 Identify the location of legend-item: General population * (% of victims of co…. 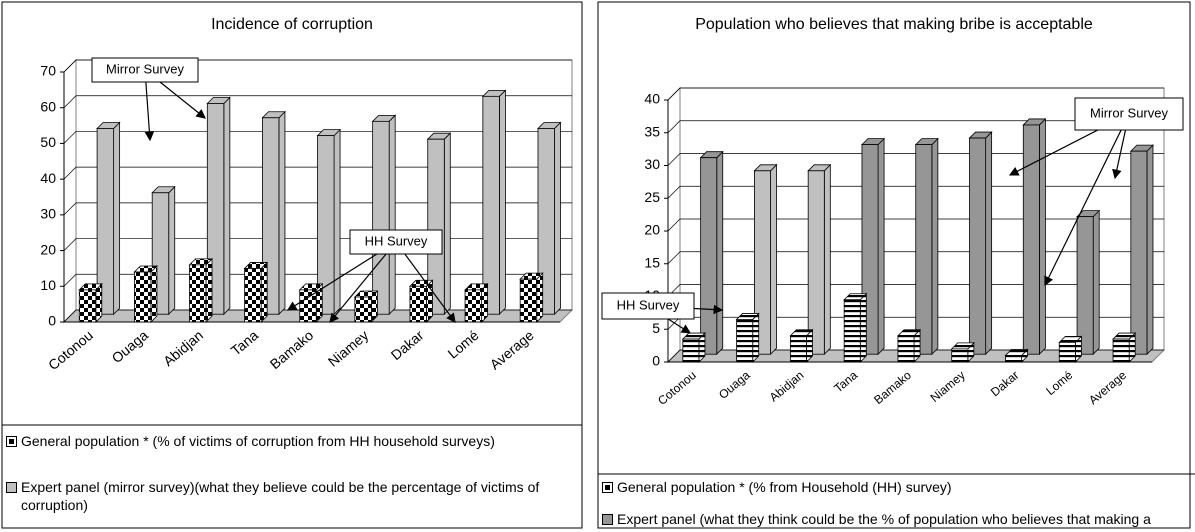
(286, 441).